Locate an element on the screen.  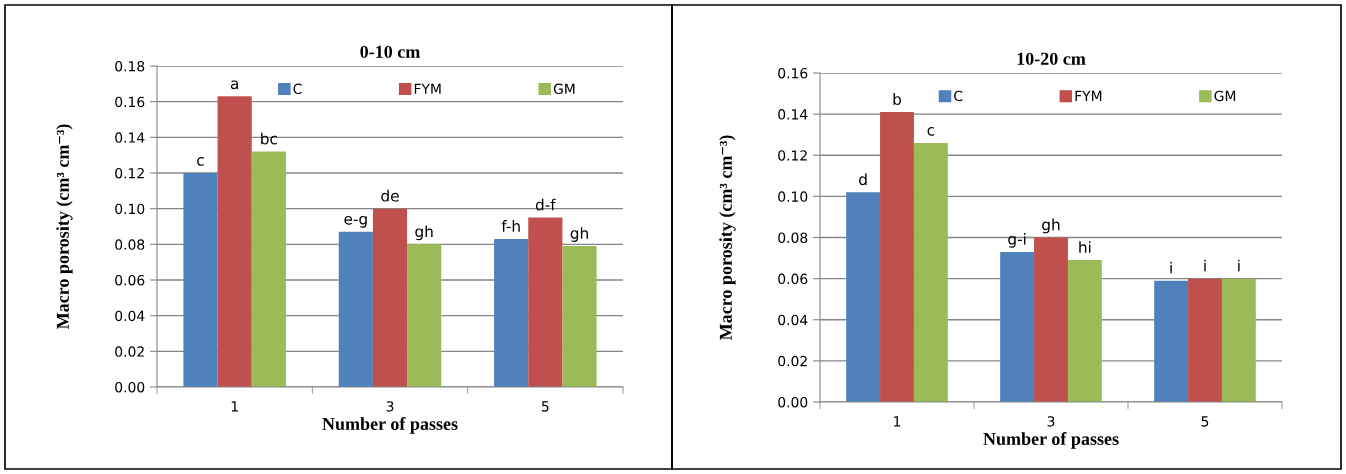
chart-title: 0-10 cm is located at coordinates (390, 51).